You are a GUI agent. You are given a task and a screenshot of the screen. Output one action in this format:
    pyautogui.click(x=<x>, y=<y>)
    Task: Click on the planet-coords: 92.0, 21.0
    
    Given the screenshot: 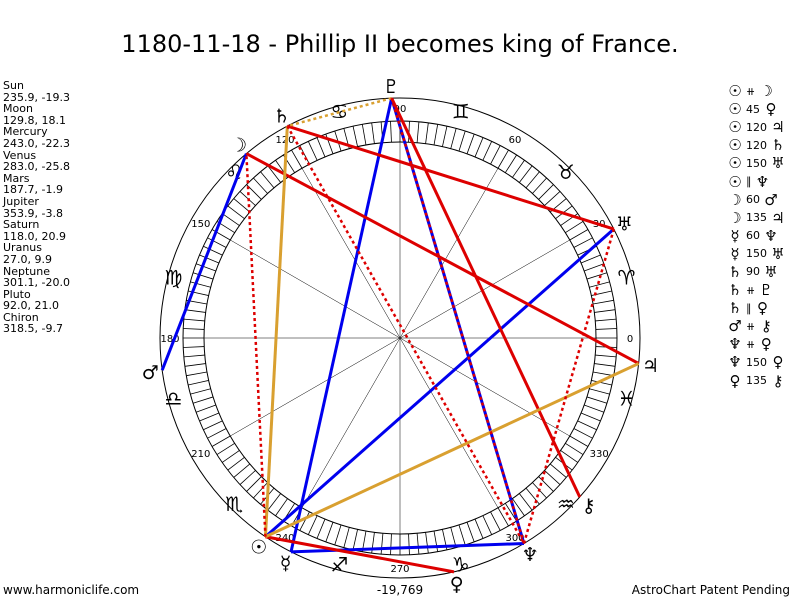 What is the action you would take?
    pyautogui.click(x=31, y=306)
    